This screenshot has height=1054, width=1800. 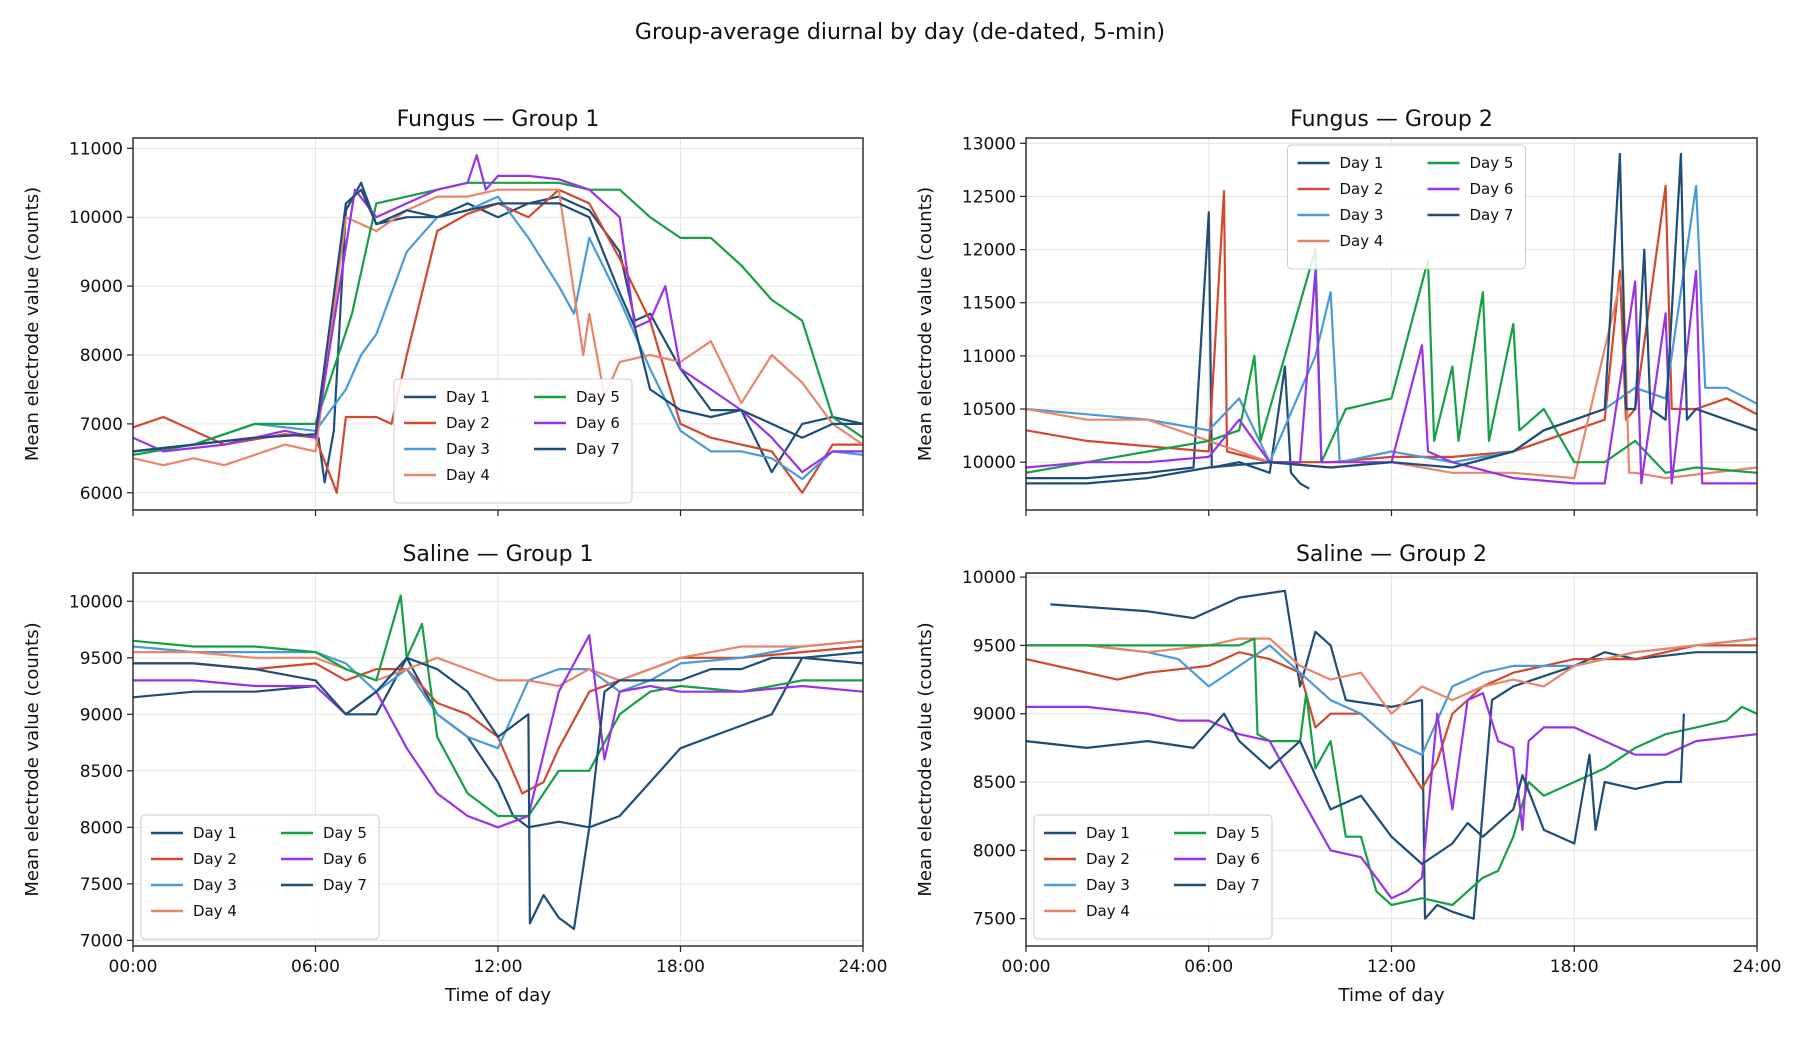 I want to click on series-group, so click(x=1391, y=754).